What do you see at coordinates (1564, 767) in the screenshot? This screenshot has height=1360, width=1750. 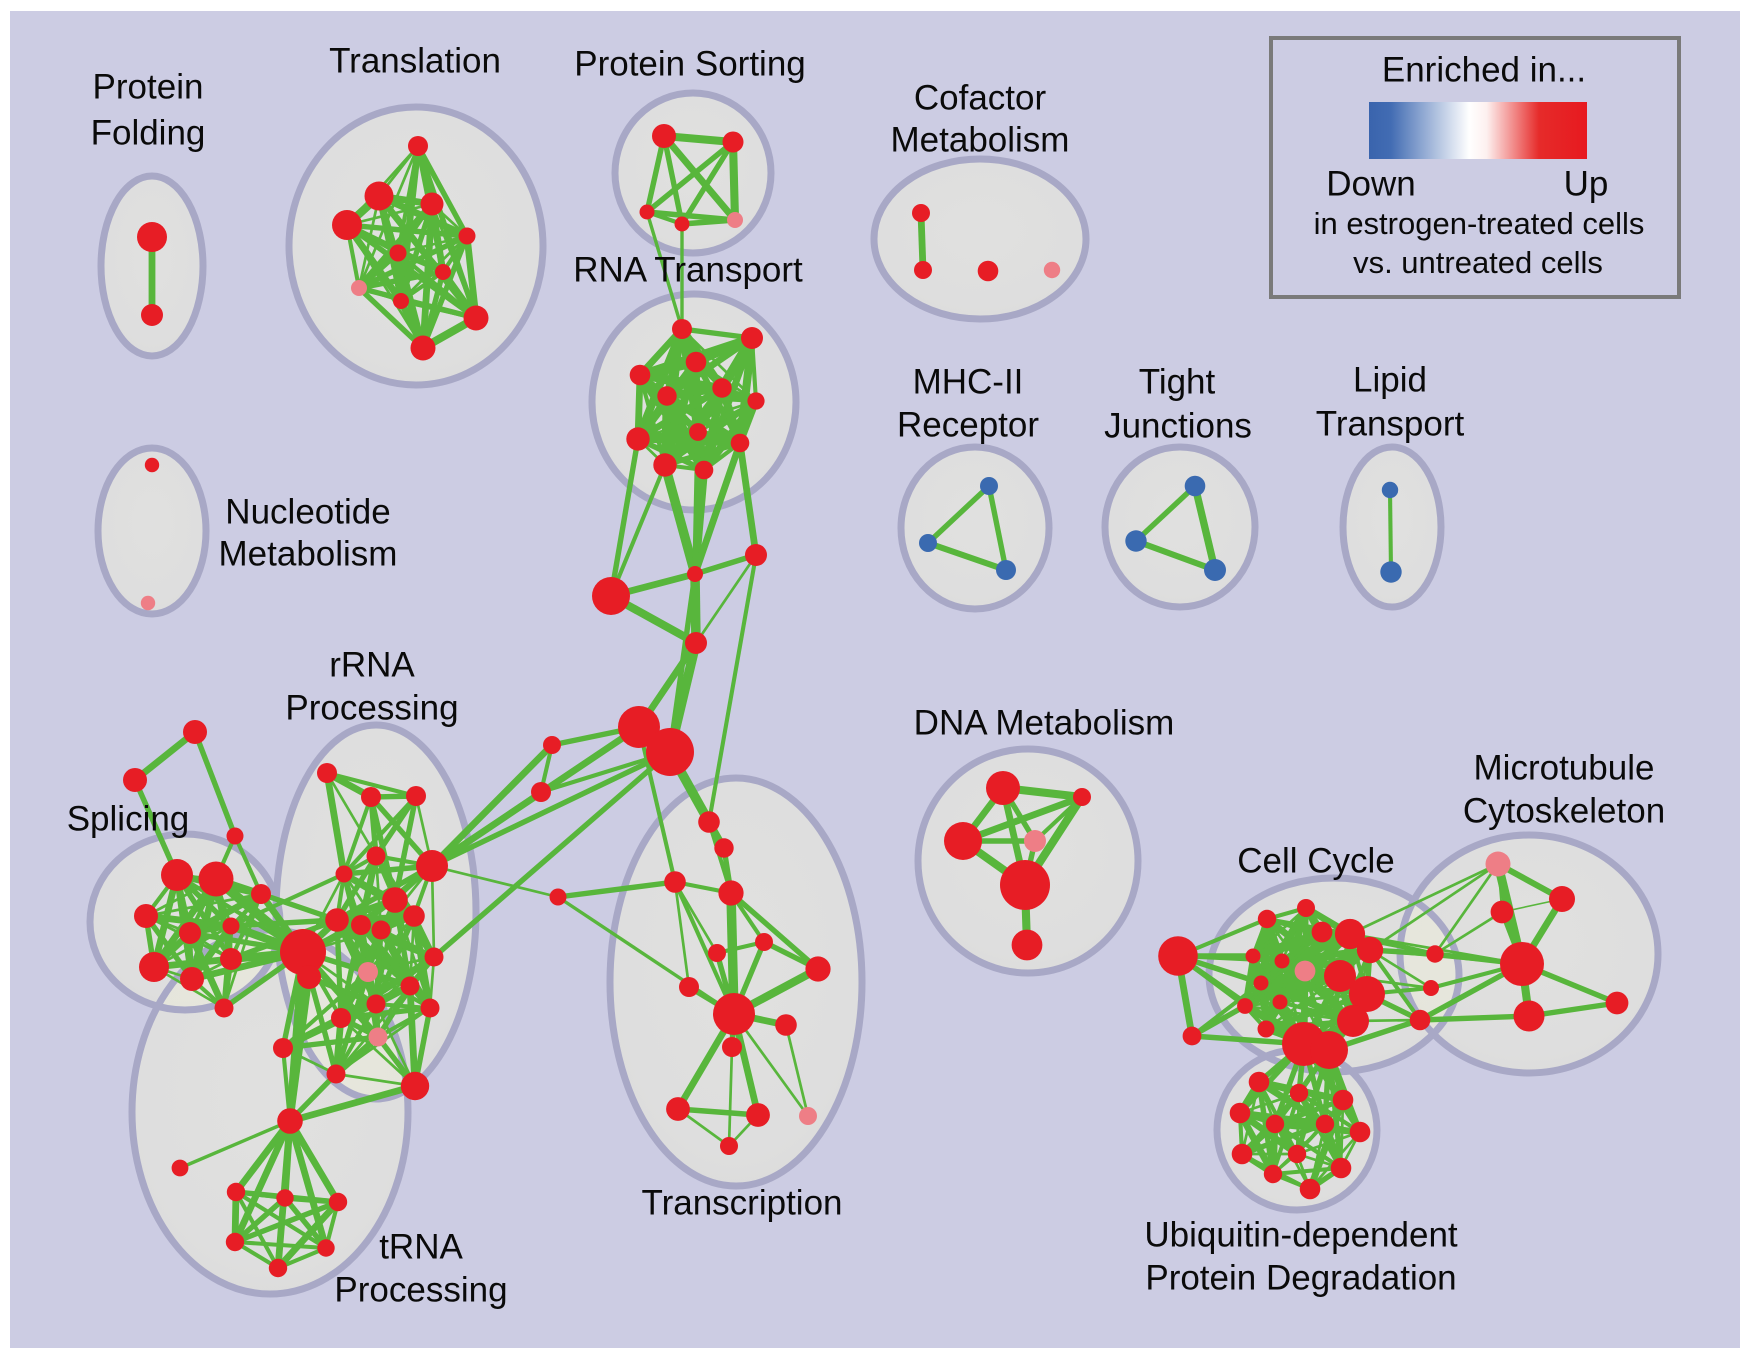 I see `svg-text: Microtubule` at bounding box center [1564, 767].